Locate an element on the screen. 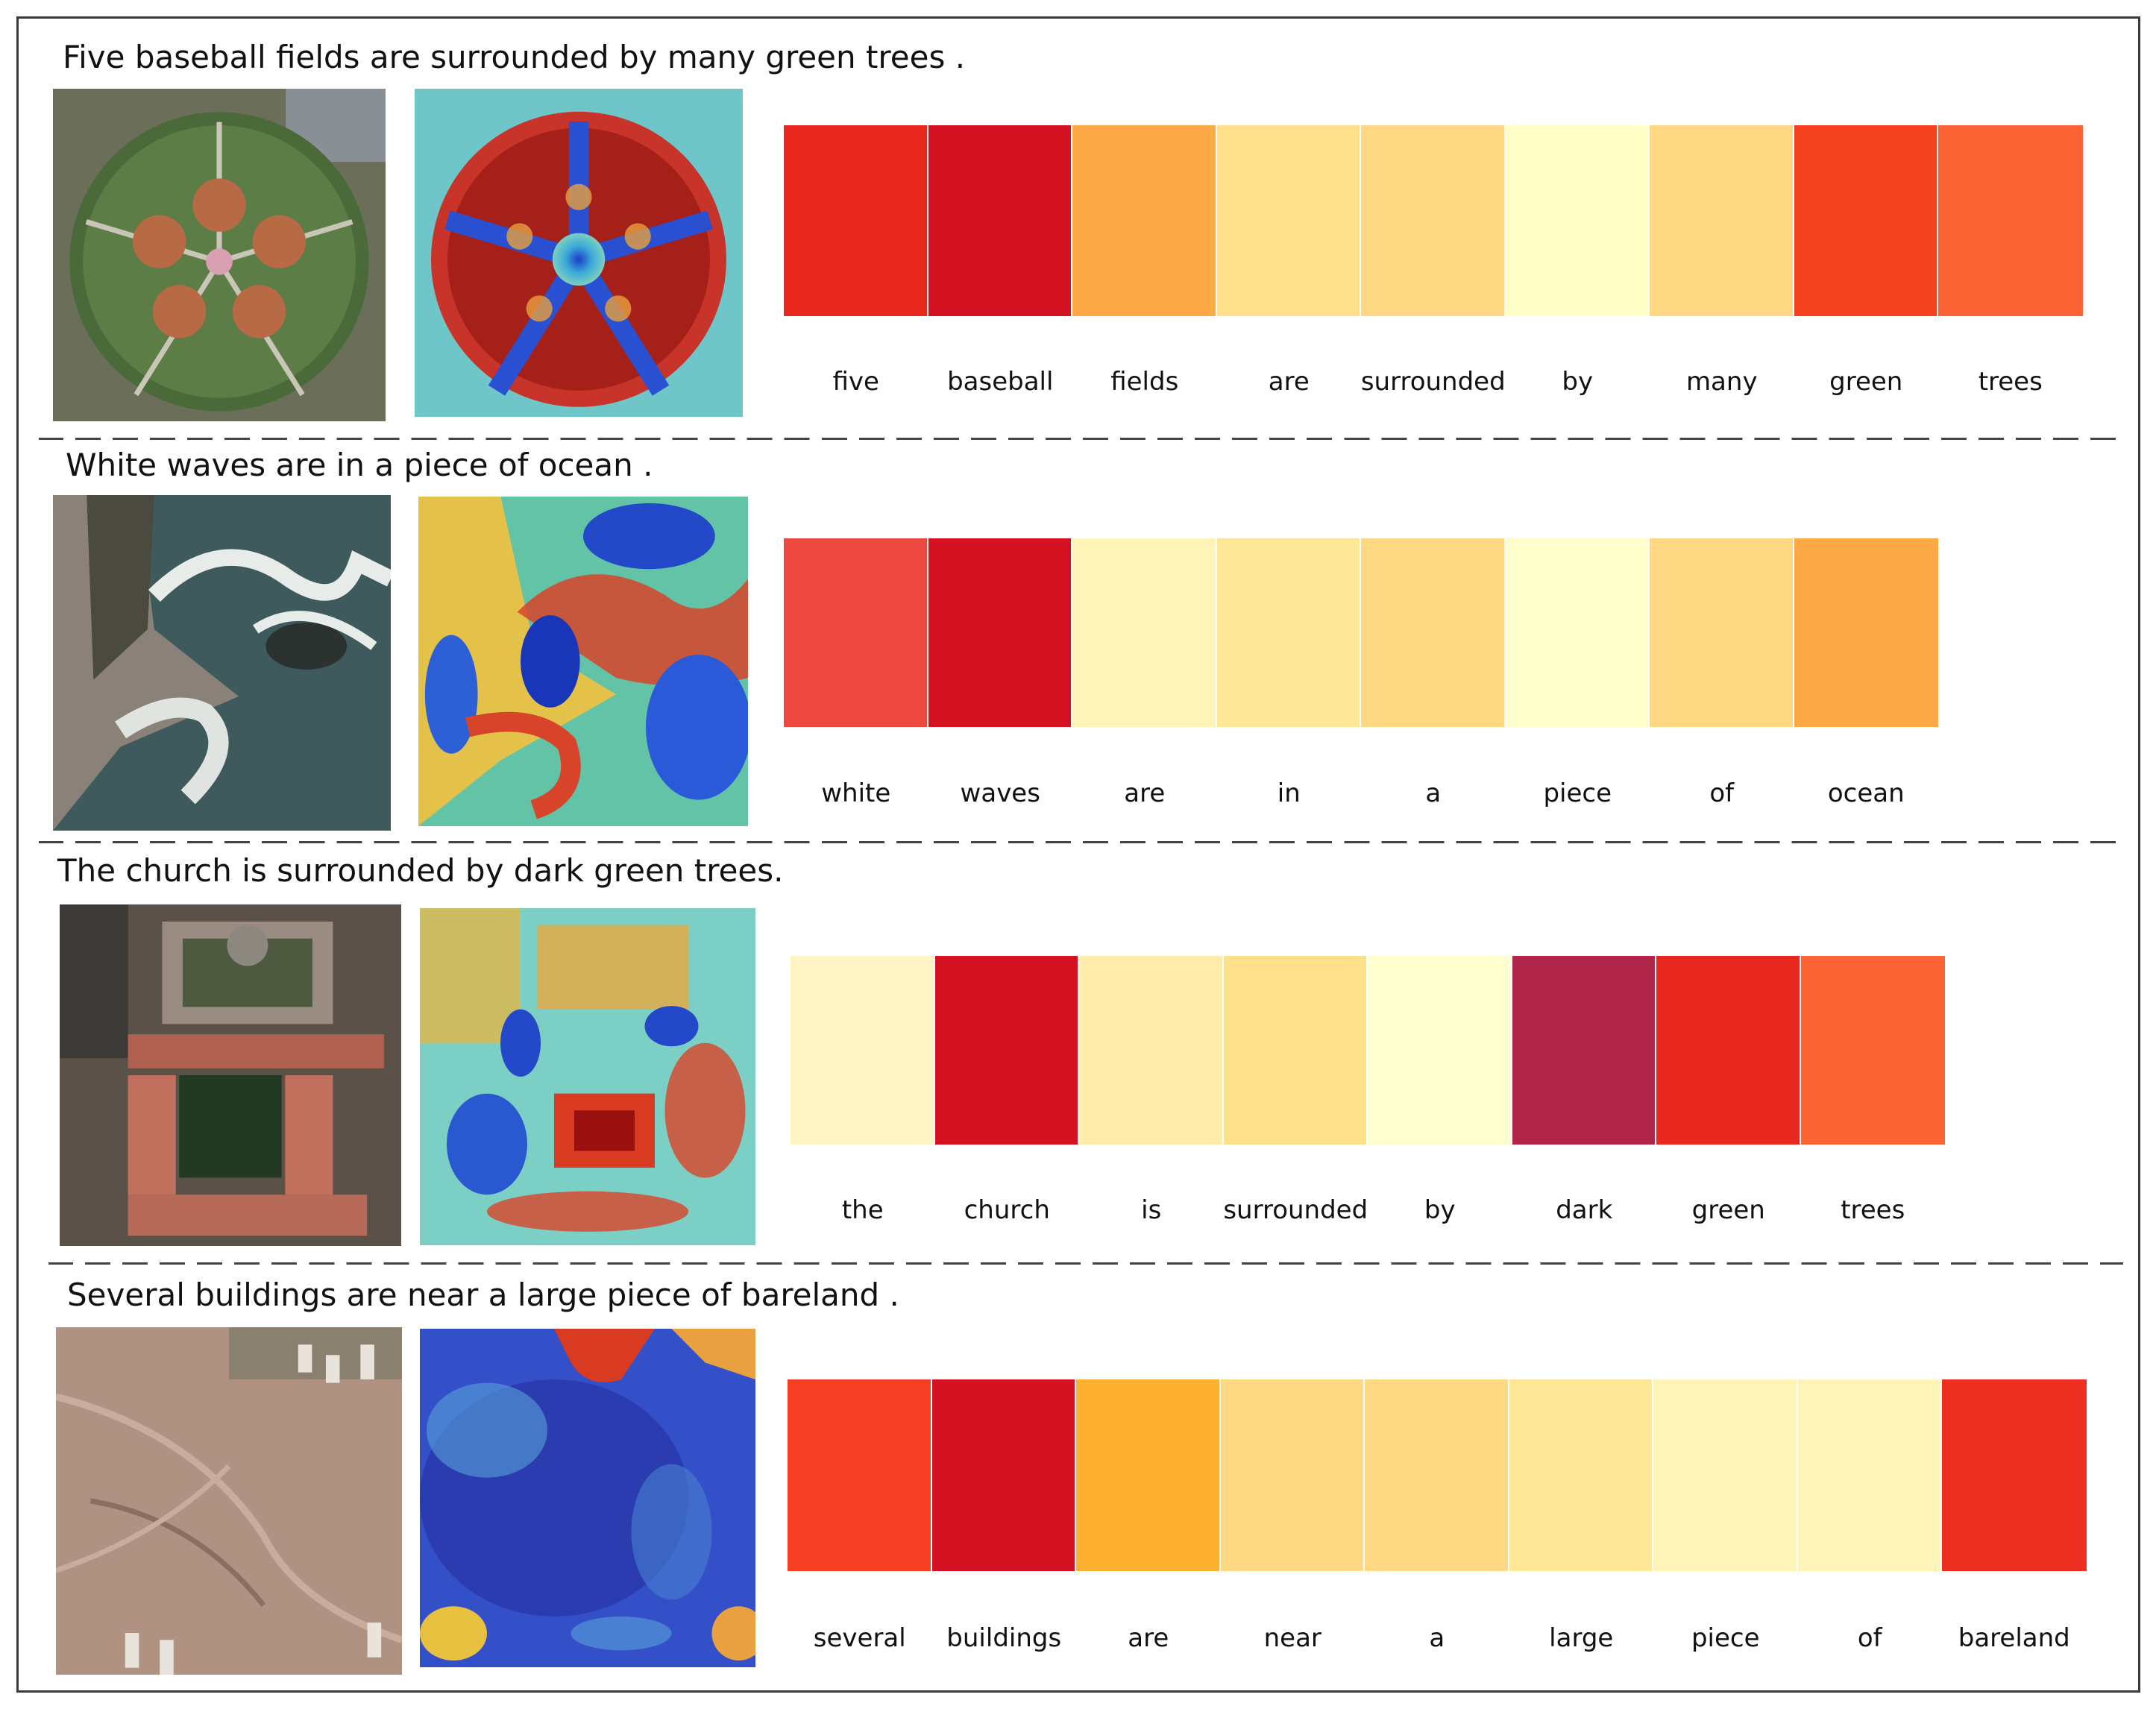  aerial-ocean-waves-icon is located at coordinates (222, 663).